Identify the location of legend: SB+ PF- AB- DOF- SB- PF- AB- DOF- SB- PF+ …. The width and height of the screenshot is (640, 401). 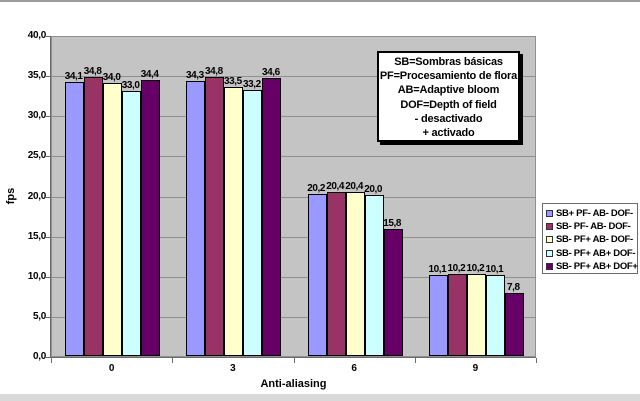
(590, 238).